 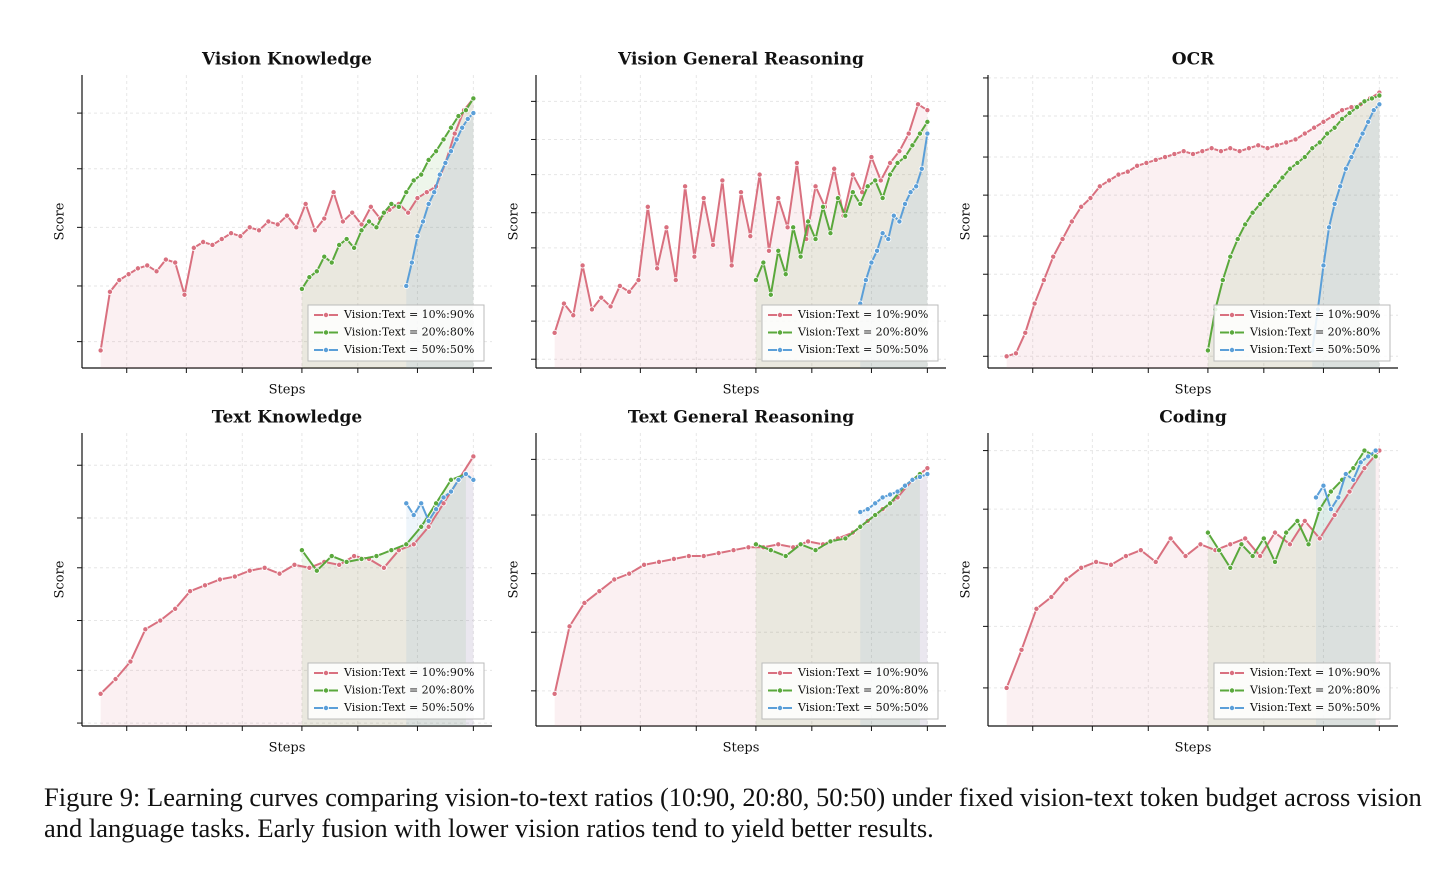 I want to click on chart-title: OCR, so click(x=1193, y=60).